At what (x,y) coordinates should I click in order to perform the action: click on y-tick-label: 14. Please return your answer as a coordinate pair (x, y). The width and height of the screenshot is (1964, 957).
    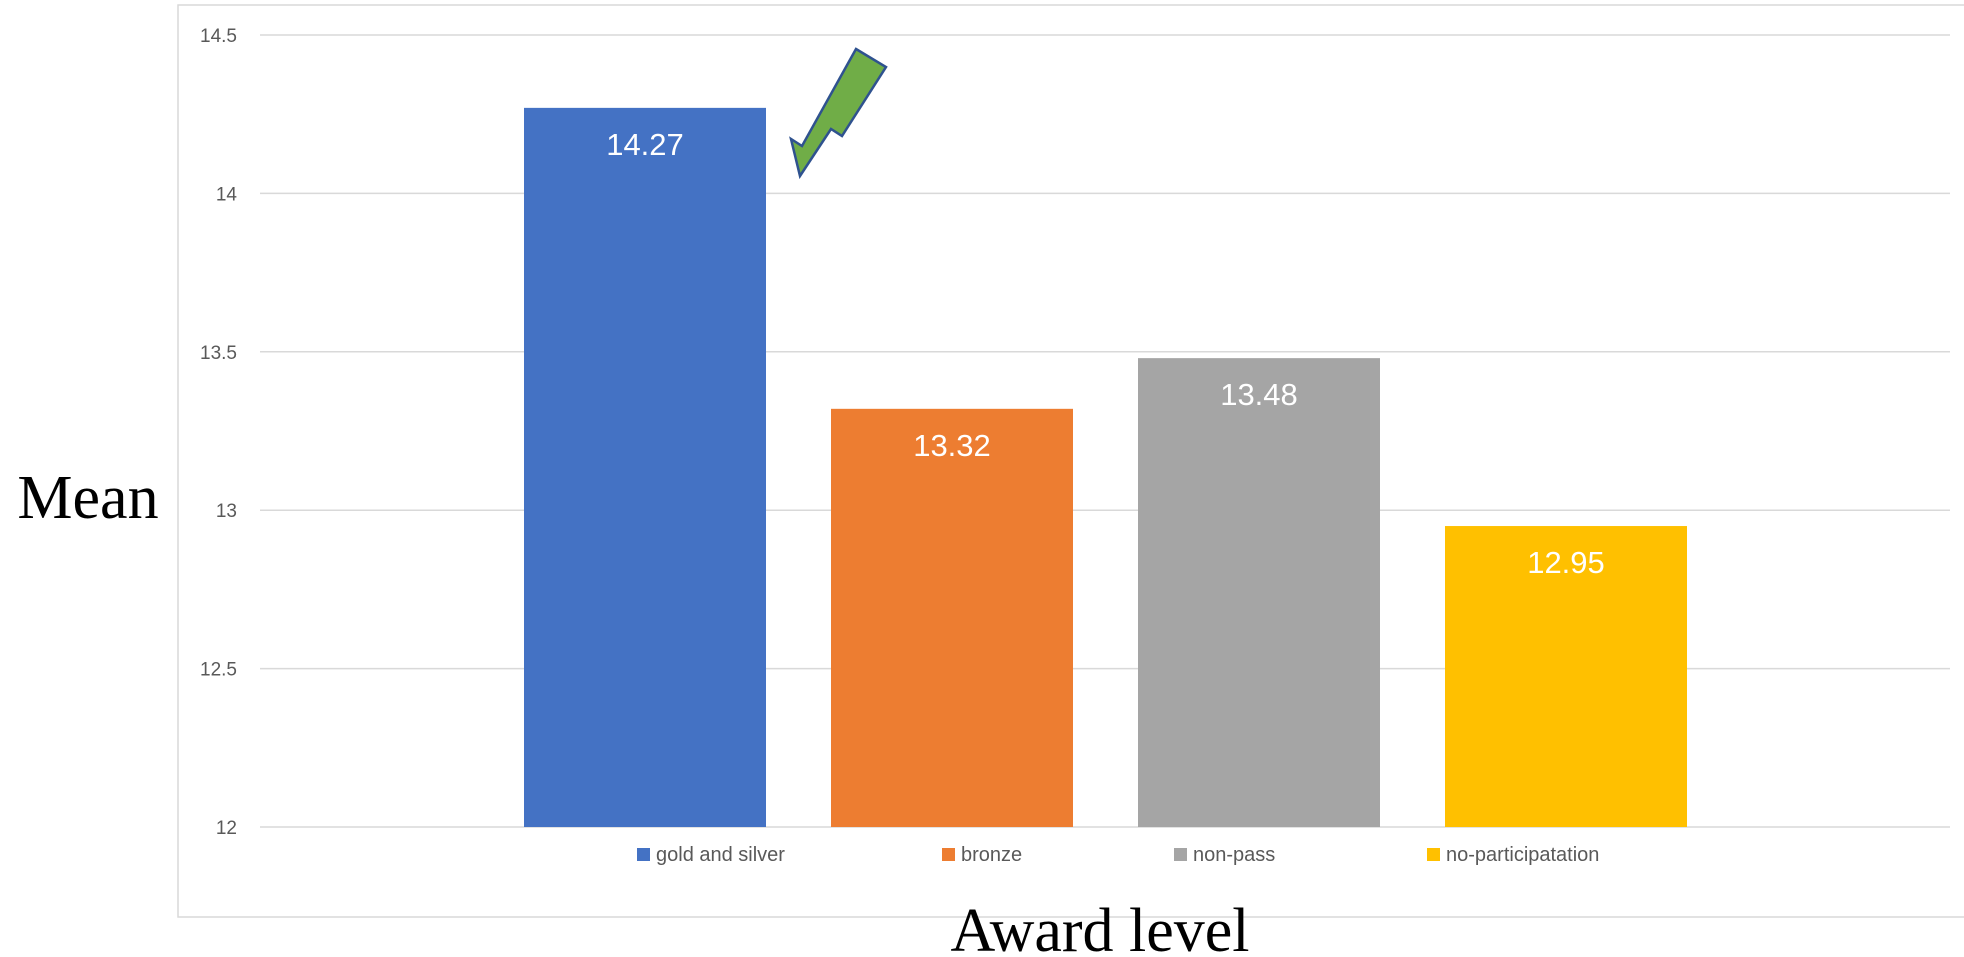
    Looking at the image, I should click on (227, 194).